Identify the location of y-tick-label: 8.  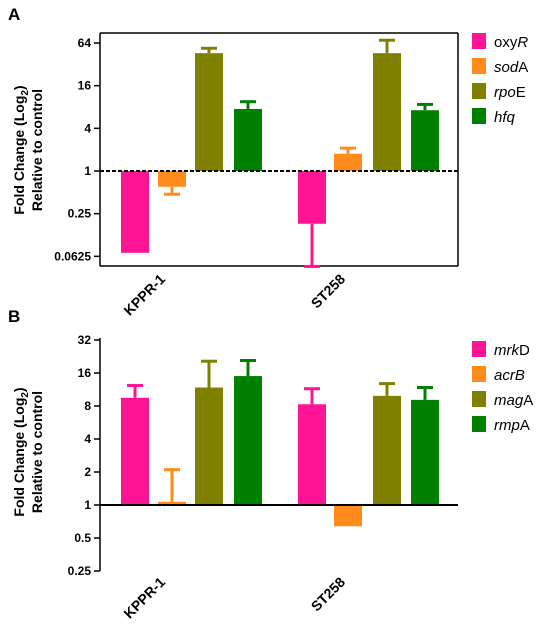
(87, 406).